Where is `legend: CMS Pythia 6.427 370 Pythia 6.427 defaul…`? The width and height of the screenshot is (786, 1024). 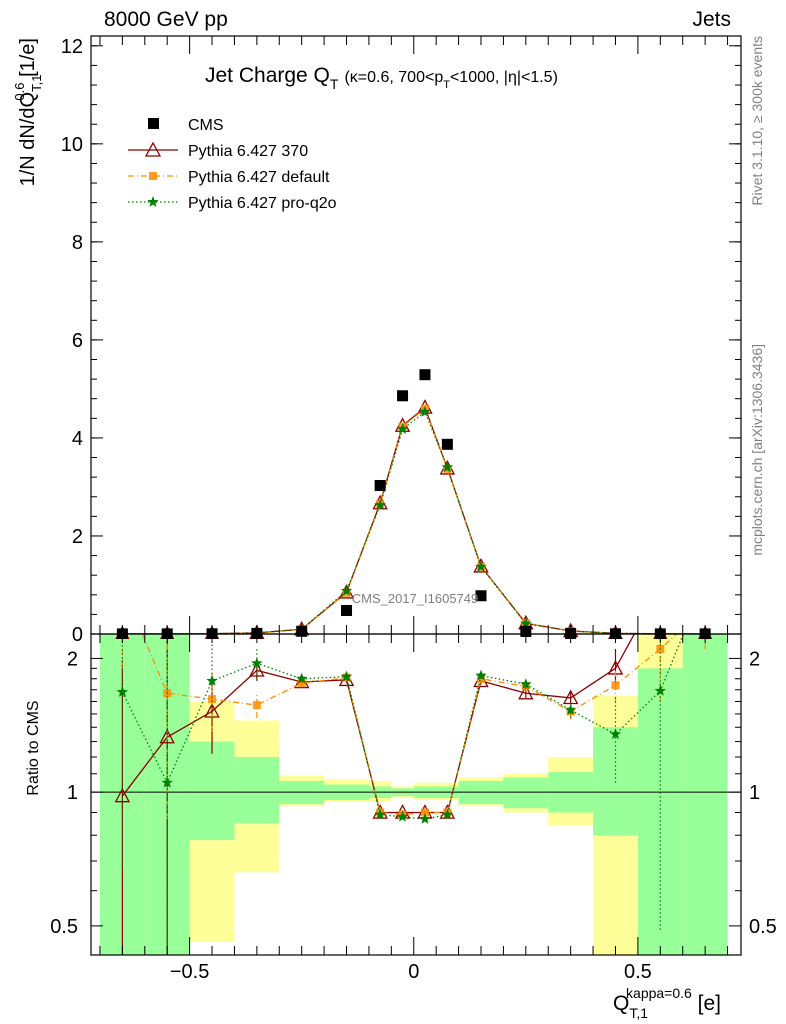 legend: CMS Pythia 6.427 370 Pythia 6.427 defaul… is located at coordinates (232, 164).